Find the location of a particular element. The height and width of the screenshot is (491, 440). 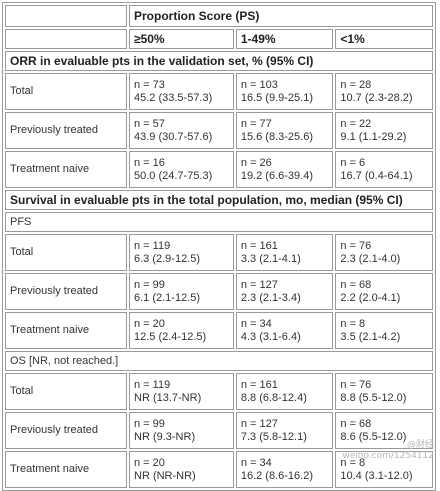

table-cell: n = 103 16.5 (9.9-25.1) is located at coordinates (284, 91).